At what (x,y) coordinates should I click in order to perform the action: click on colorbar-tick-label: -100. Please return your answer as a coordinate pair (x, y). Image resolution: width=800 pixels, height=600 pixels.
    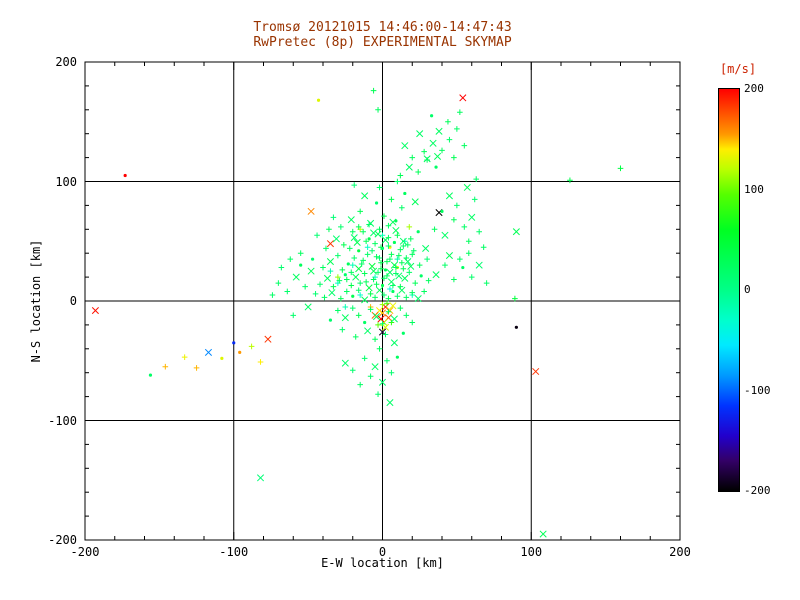
    Looking at the image, I should click on (757, 390).